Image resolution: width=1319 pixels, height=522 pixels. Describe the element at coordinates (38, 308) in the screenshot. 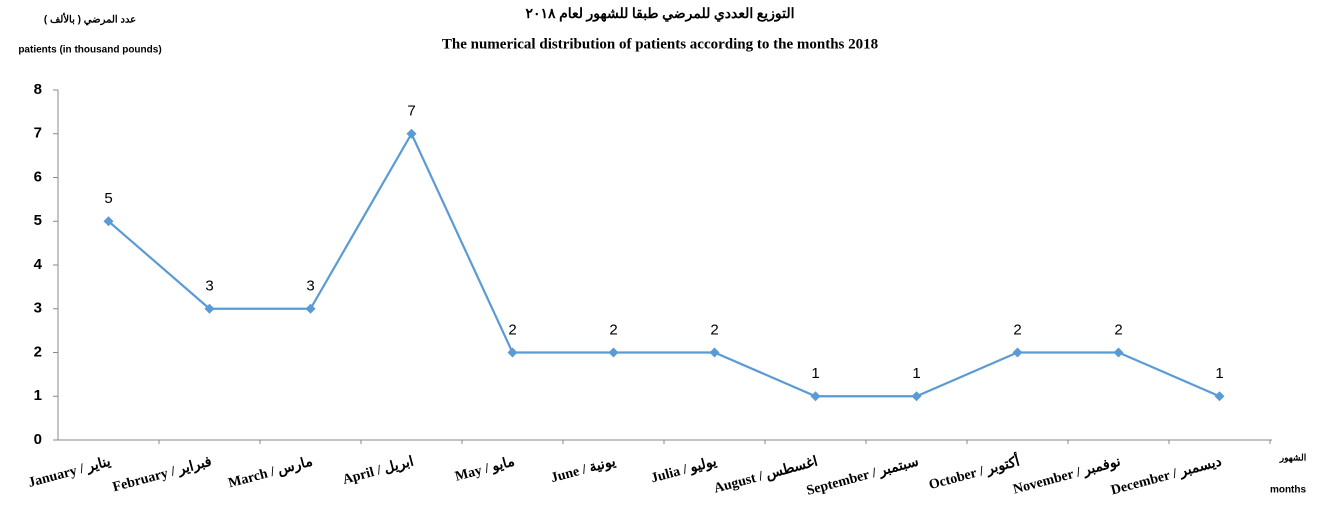

I see `y-tick-label: 3` at that location.